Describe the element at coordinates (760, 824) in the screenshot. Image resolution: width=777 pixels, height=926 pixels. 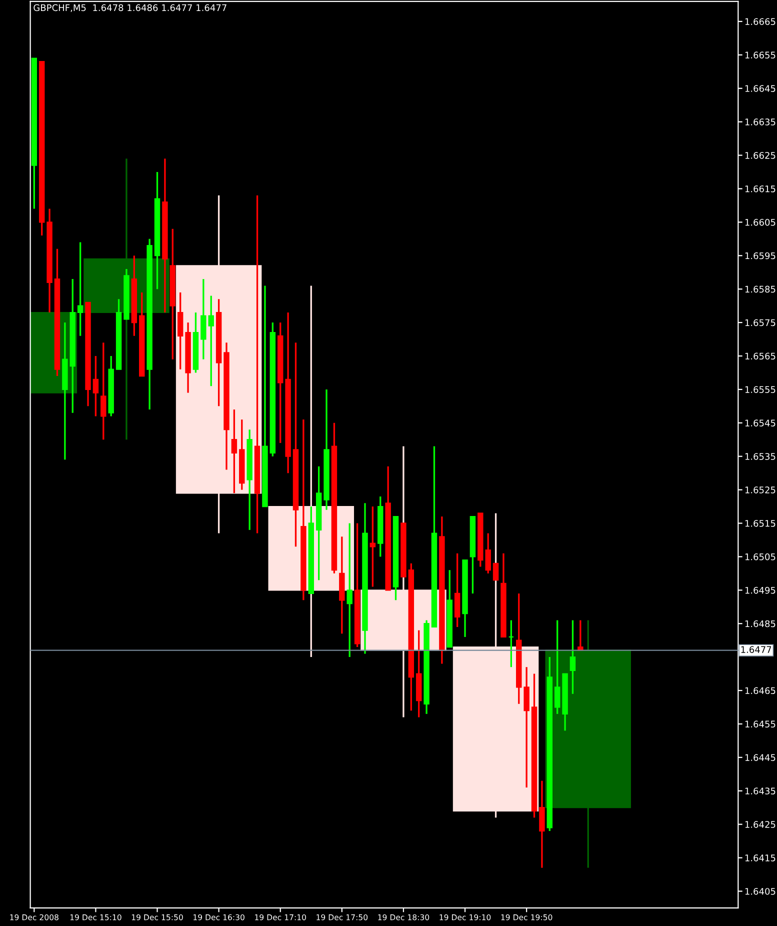
I see `y-tick-label: 1.6425` at that location.